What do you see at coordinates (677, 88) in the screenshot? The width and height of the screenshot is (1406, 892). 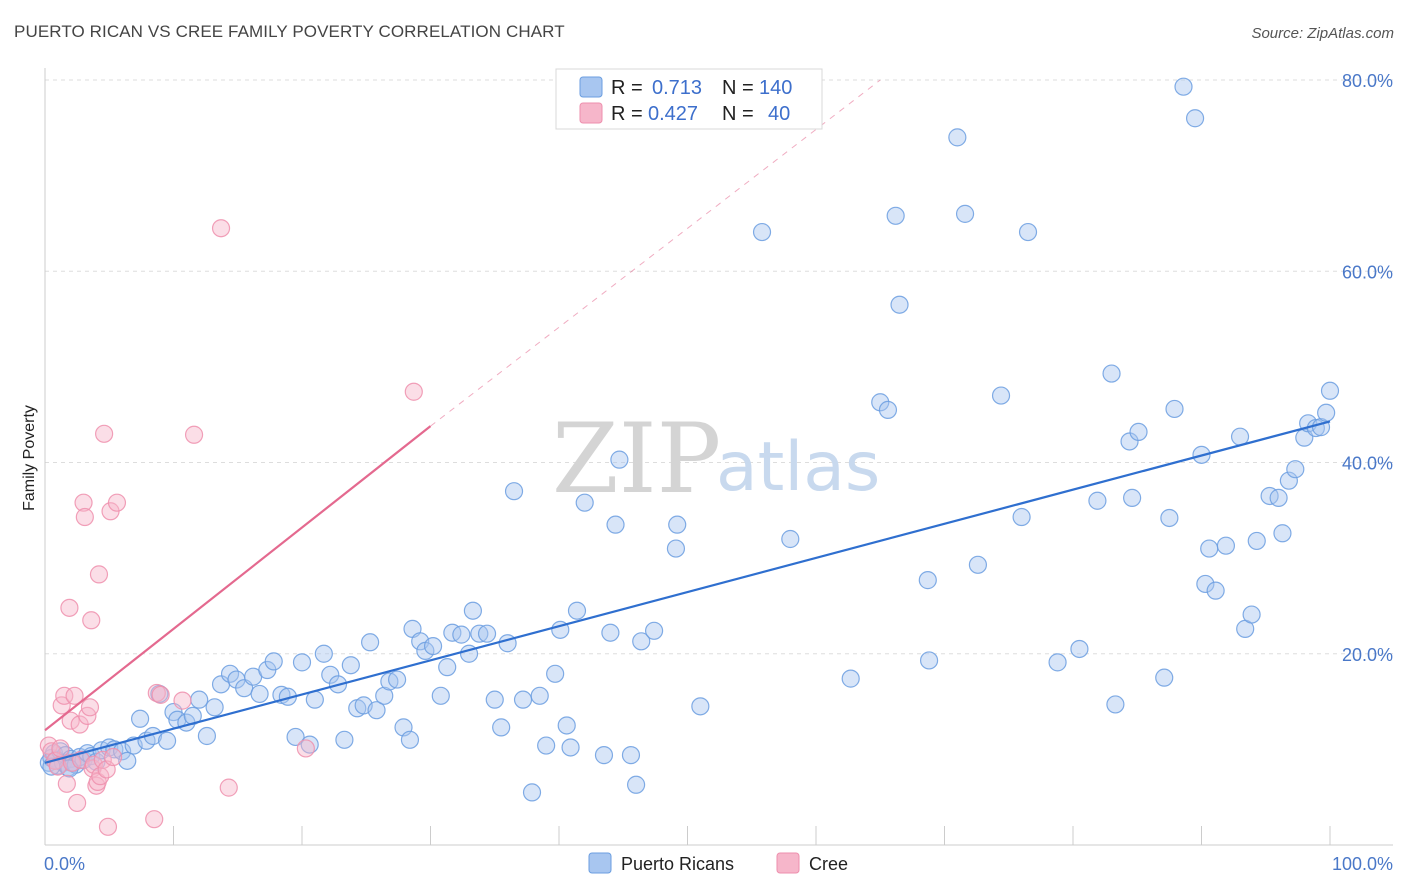 I see `legend-r-value-0: 0.713` at bounding box center [677, 88].